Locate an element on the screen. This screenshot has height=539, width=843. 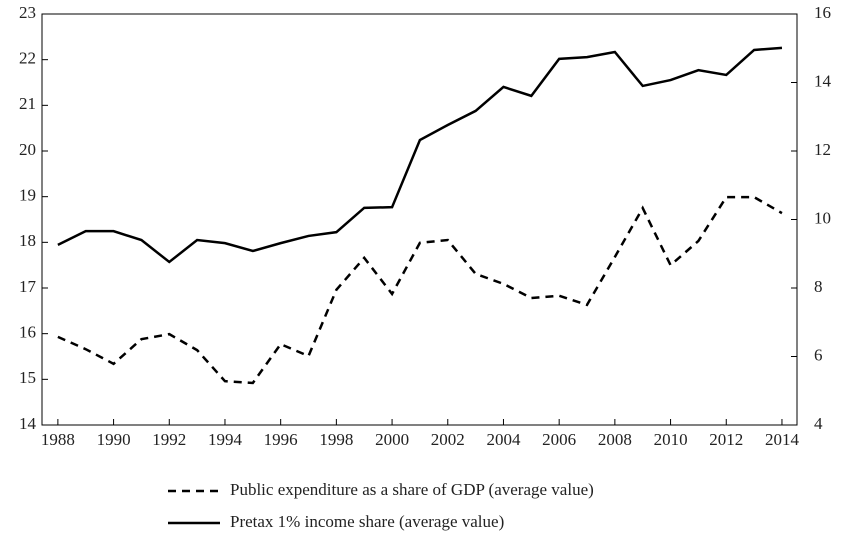
y-tick-label: 16 is located at coordinates (27, 332).